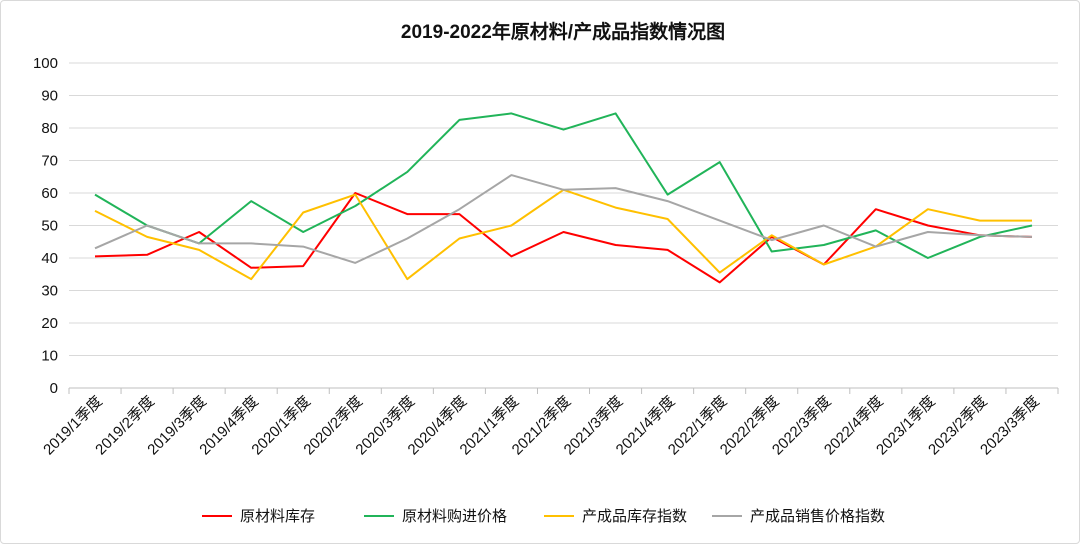 This screenshot has width=1080, height=544. What do you see at coordinates (454, 516) in the screenshot?
I see `legend-label: 原材料购进价格` at bounding box center [454, 516].